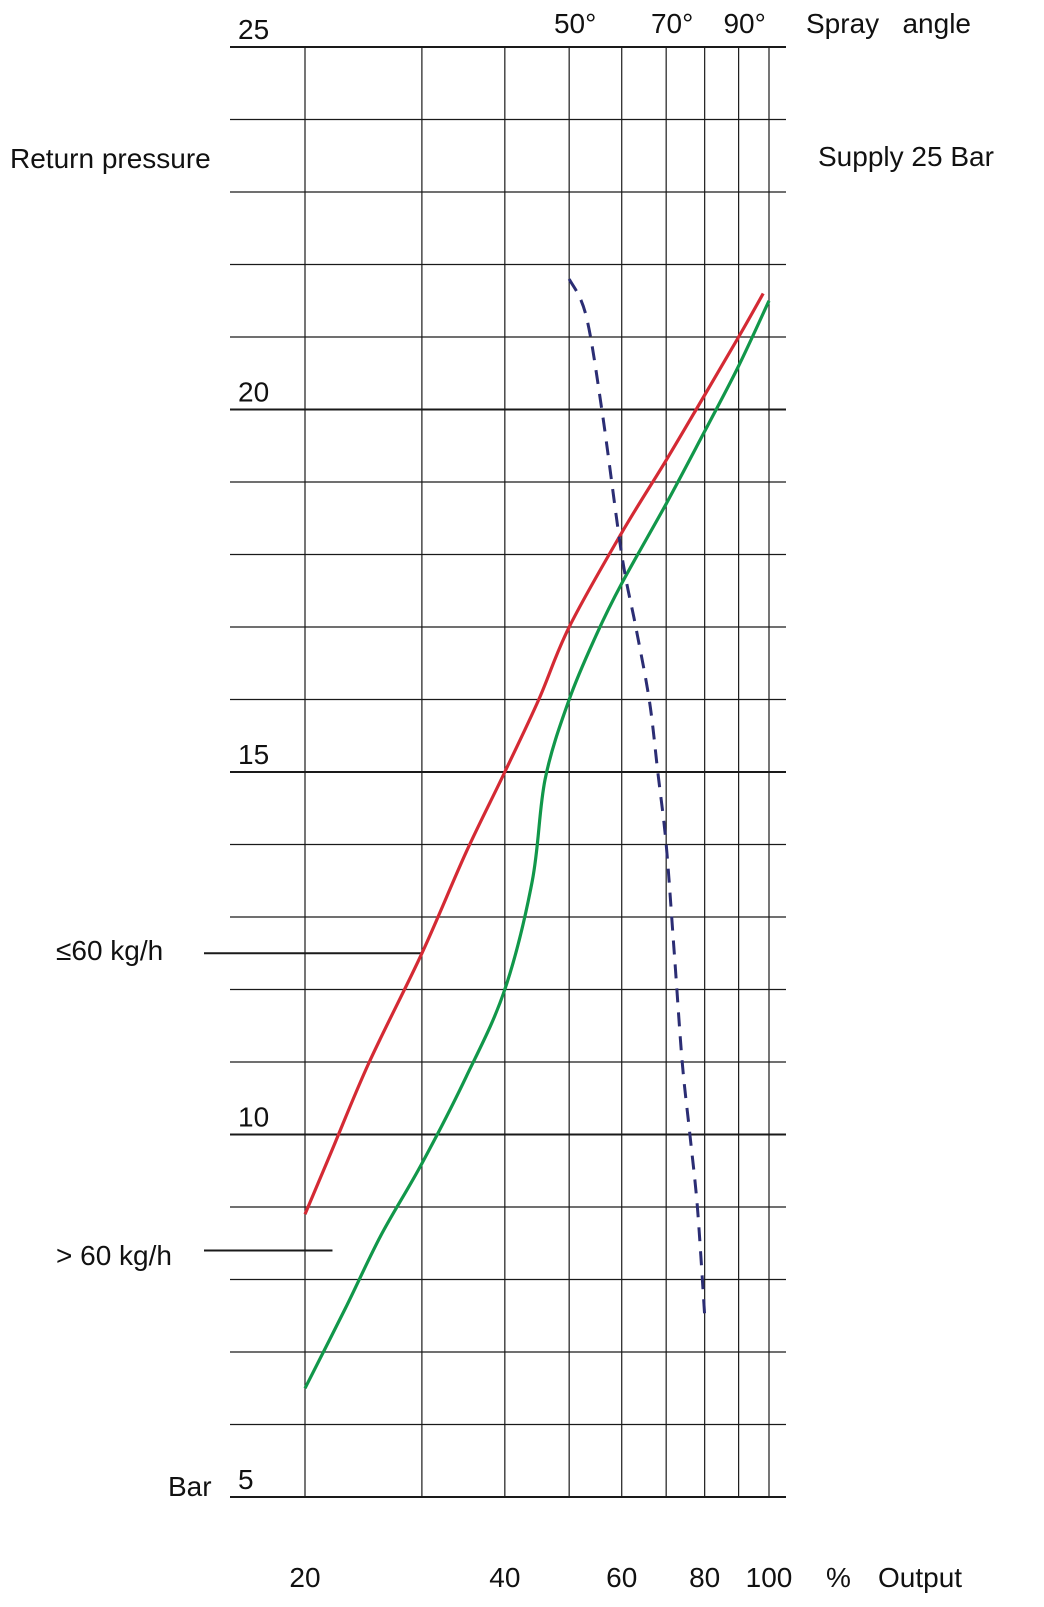 This screenshot has width=1044, height=1607. What do you see at coordinates (744, 23) in the screenshot?
I see `spray-angle-tick-label: 90°` at bounding box center [744, 23].